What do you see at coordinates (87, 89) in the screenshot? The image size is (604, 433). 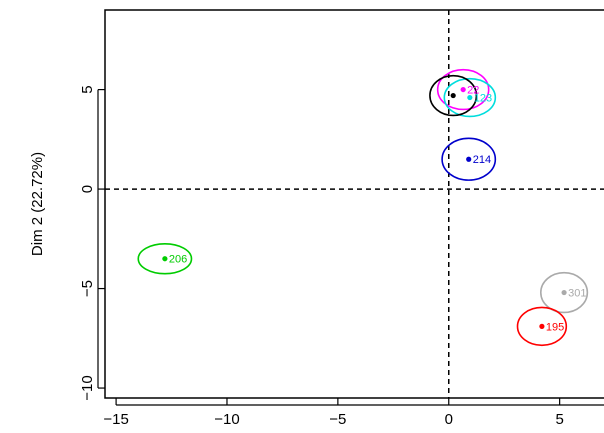 I see `y-tick-label: 5` at bounding box center [87, 89].